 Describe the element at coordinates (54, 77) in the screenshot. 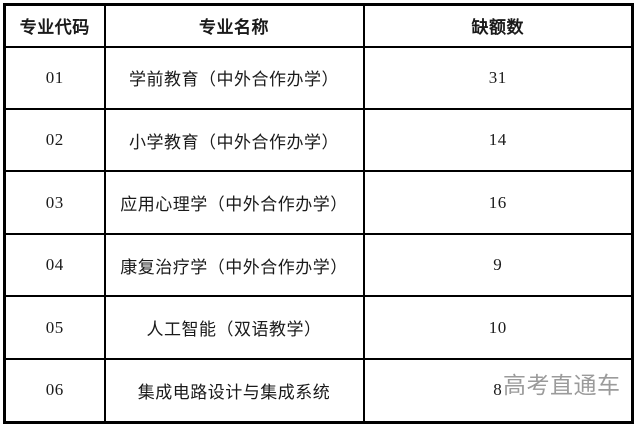

I see `major-code-cell: 01` at that location.